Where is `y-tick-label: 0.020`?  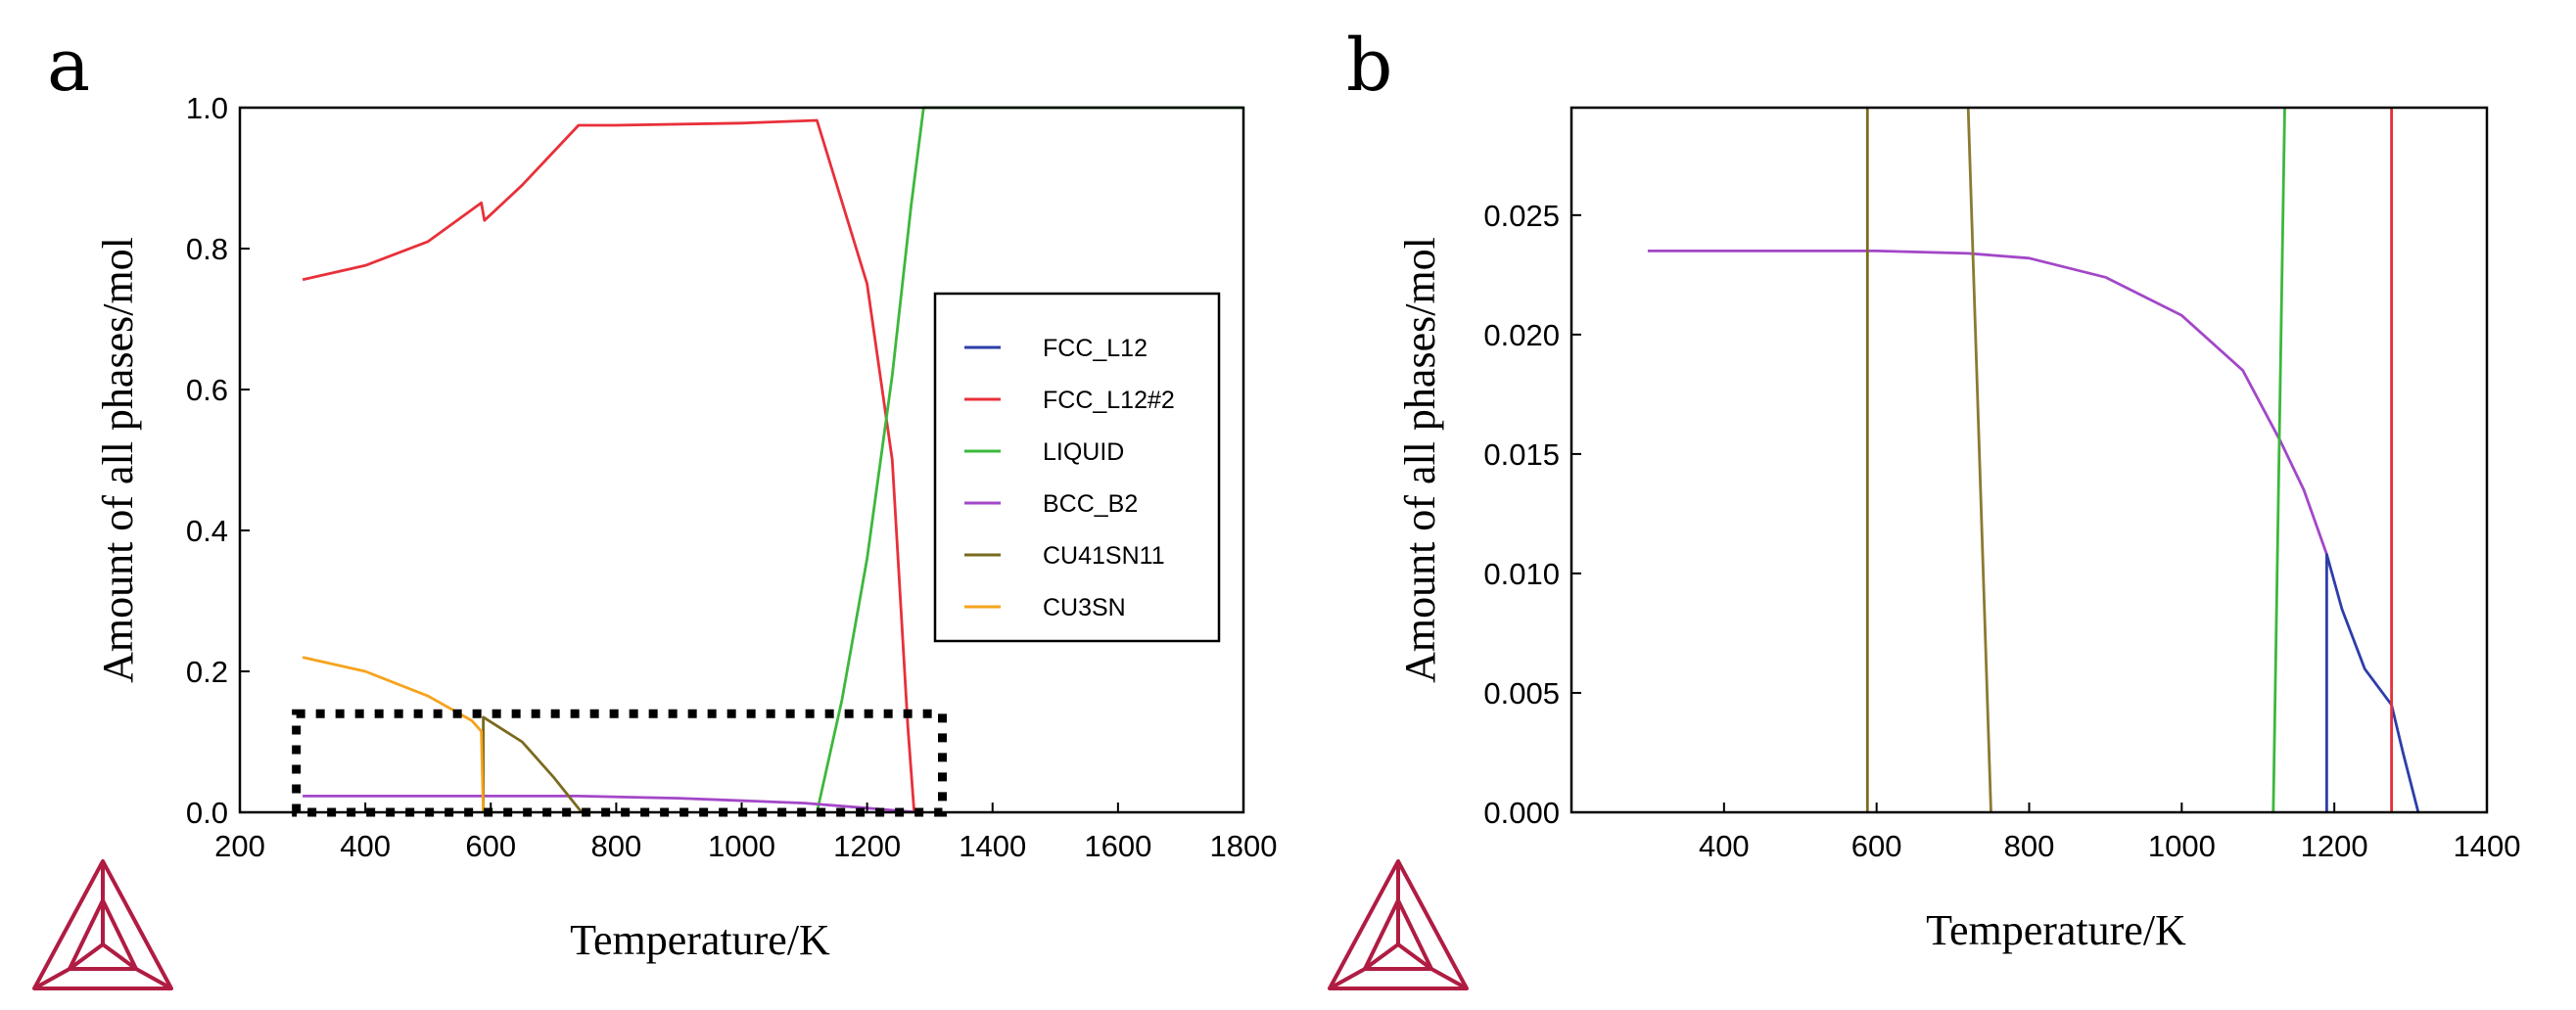 y-tick-label: 0.020 is located at coordinates (1521, 335).